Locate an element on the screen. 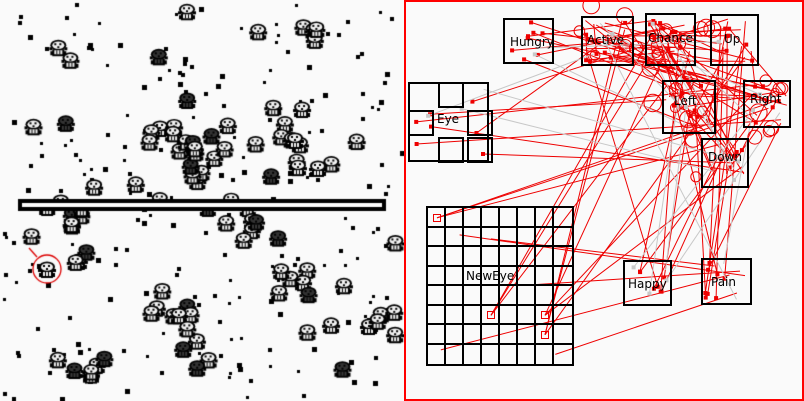  new-eye-grid is located at coordinates (500, 286).